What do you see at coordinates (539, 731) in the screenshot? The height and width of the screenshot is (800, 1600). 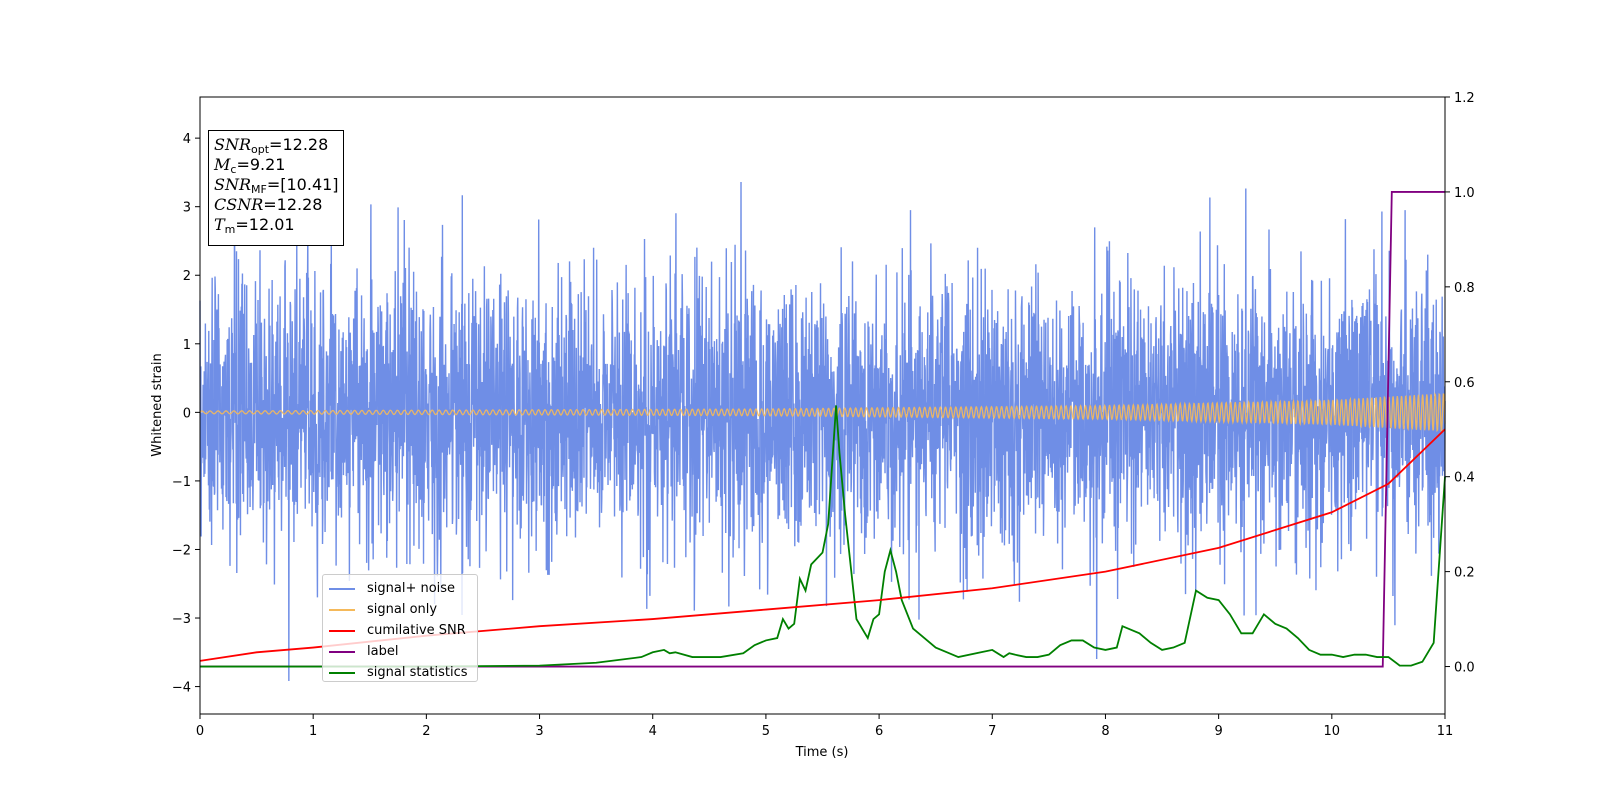 I see `x-tick-label: 3` at bounding box center [539, 731].